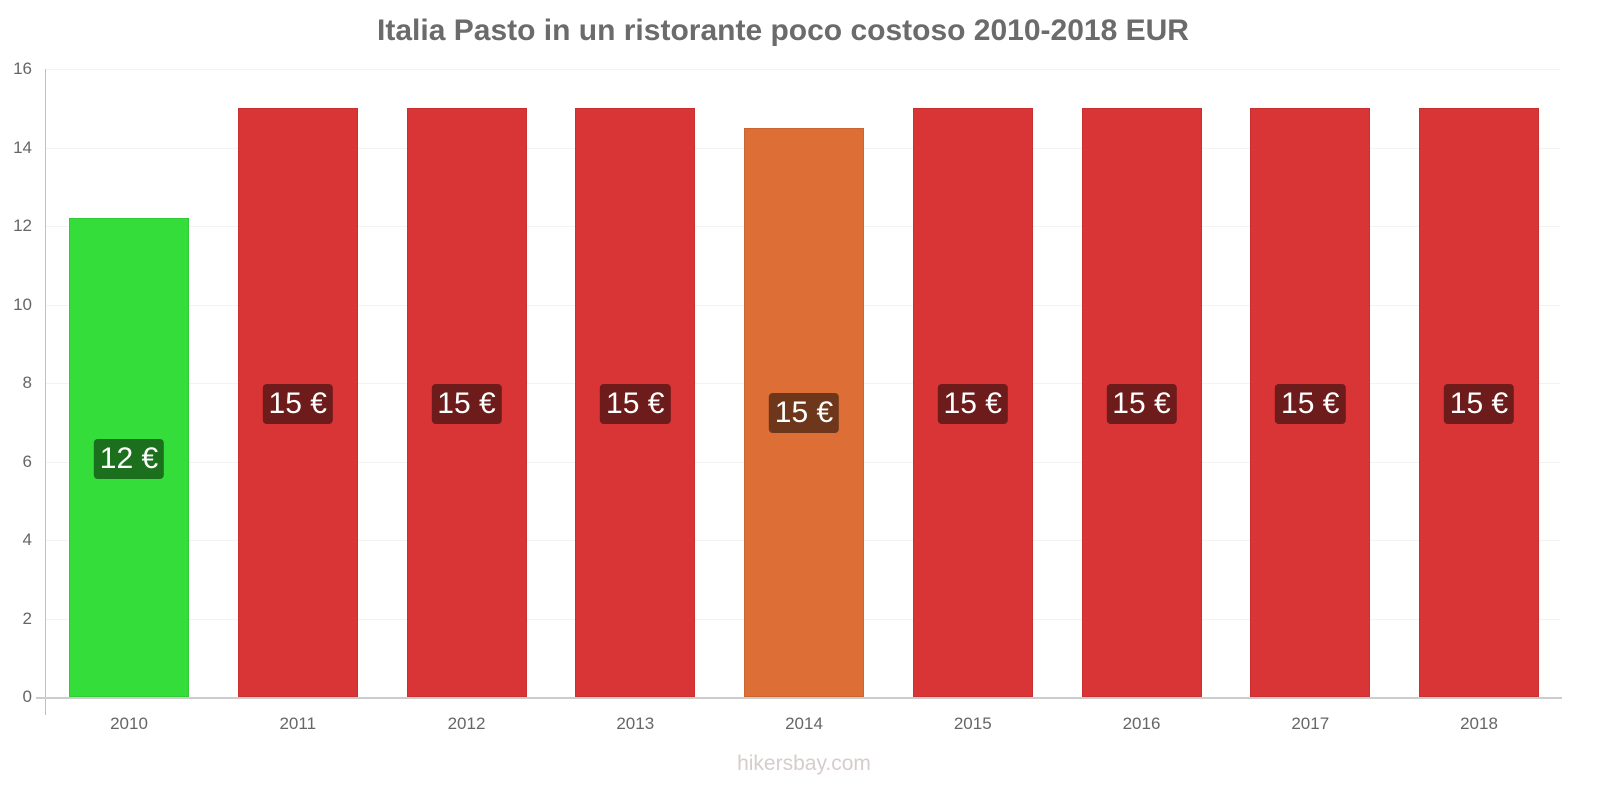 The height and width of the screenshot is (800, 1600). Describe the element at coordinates (22, 68) in the screenshot. I see `y-tick-label: 16` at that location.